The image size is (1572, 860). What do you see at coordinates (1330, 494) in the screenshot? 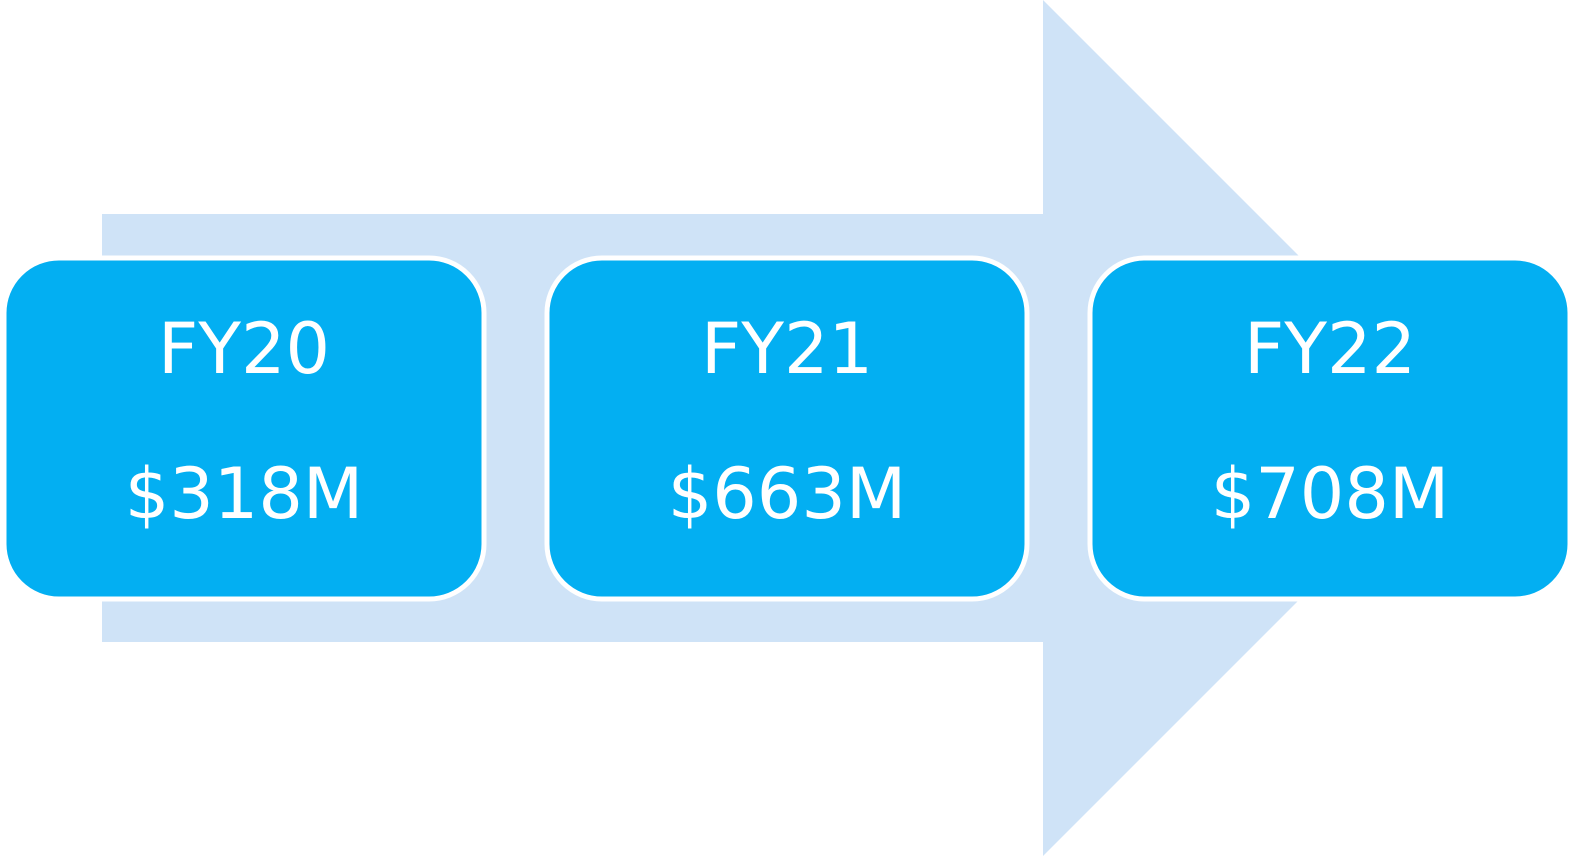
I see `step-value: $708M` at bounding box center [1330, 494].